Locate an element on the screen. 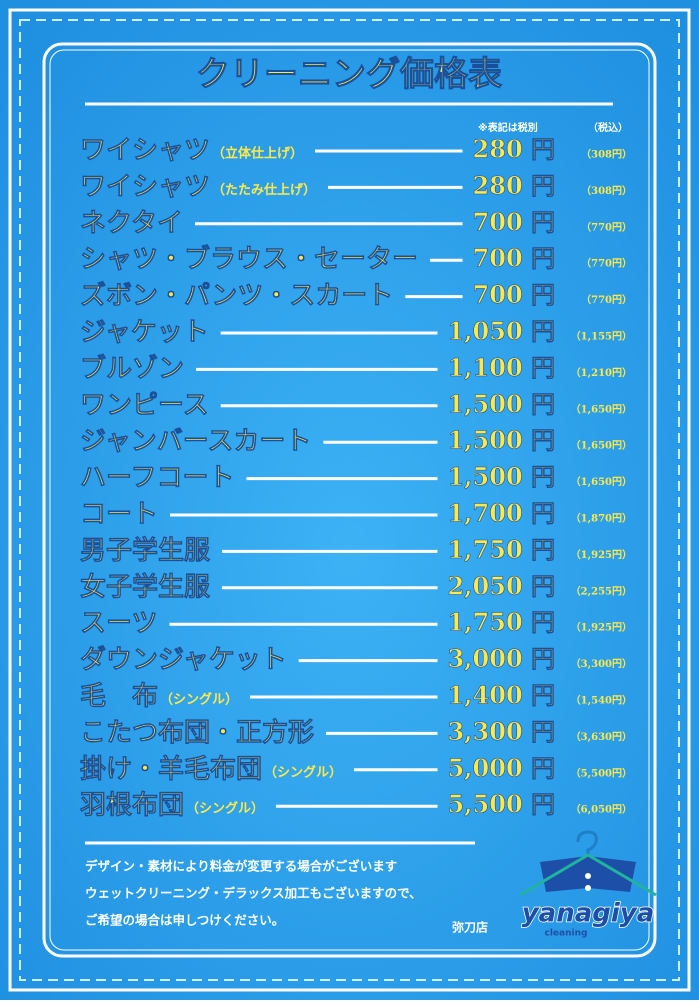  item-taxed: （5,500円） is located at coordinates (601, 772).